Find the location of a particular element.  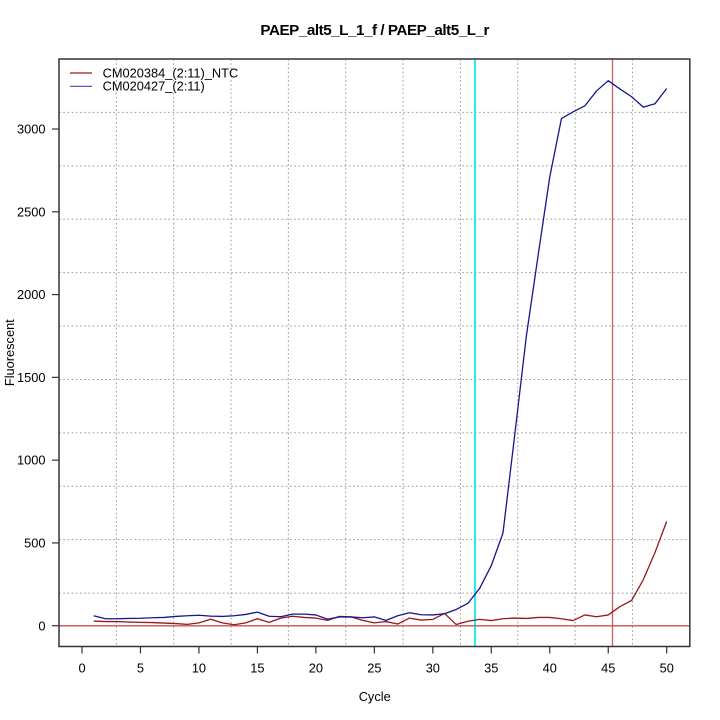

svg-text: 45 is located at coordinates (608, 668).